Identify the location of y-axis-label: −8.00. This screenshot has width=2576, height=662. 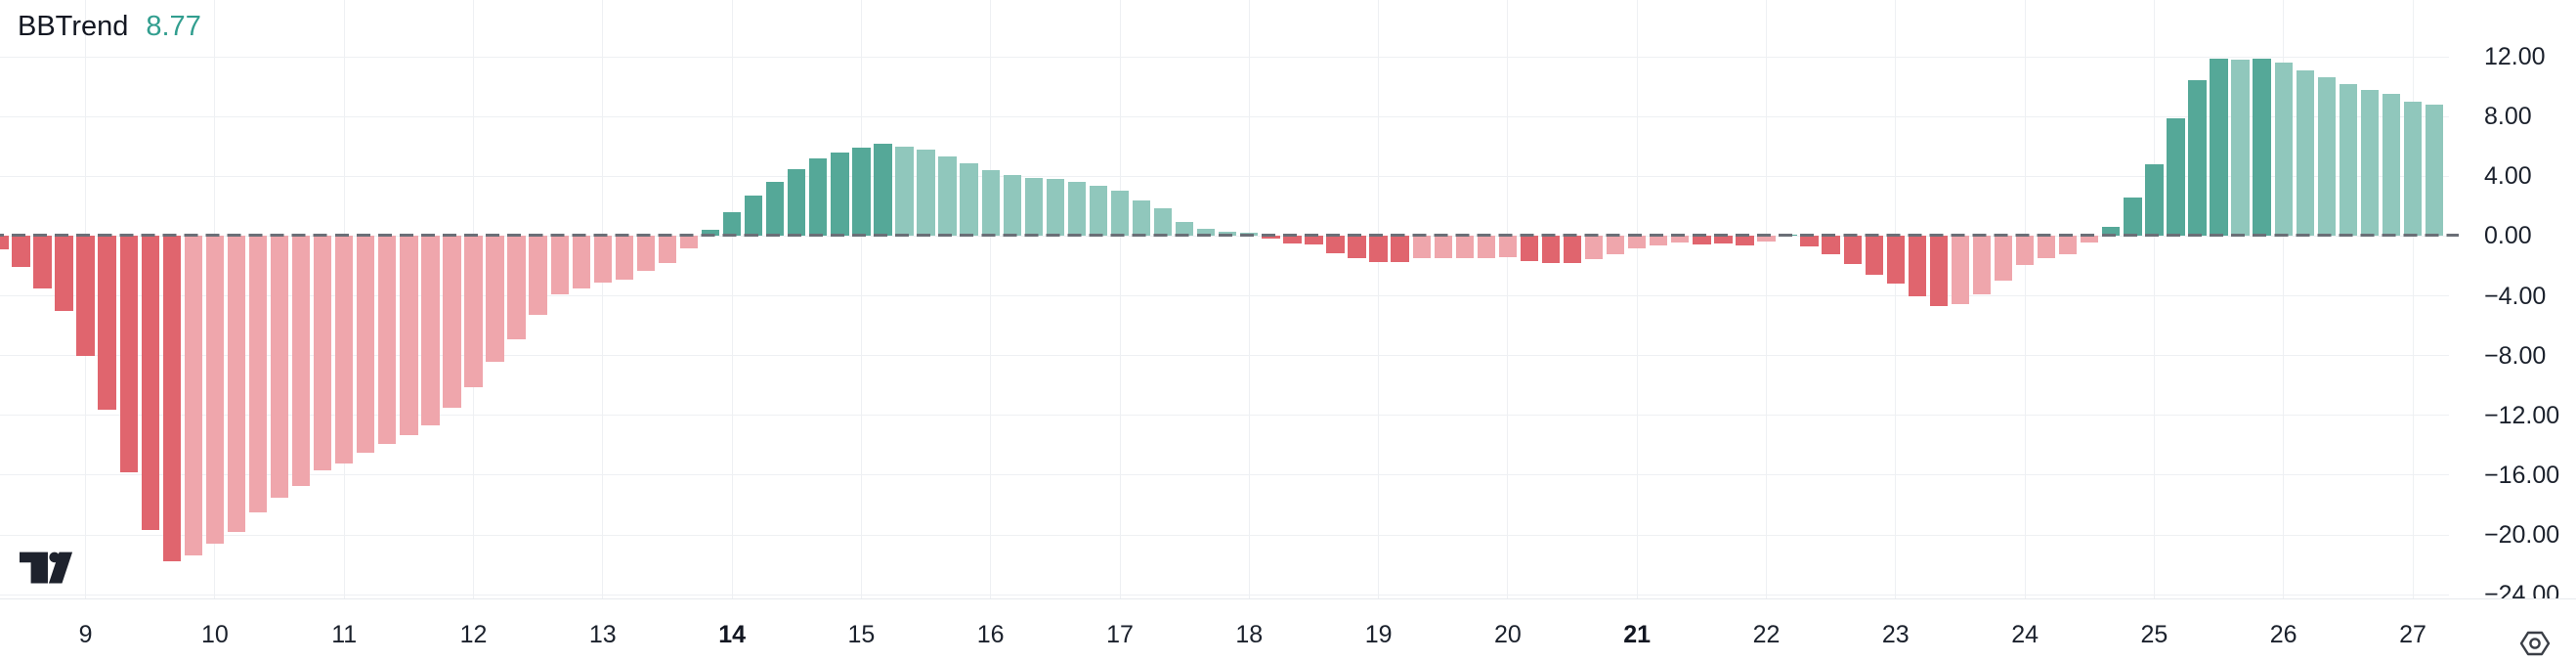
(2516, 355).